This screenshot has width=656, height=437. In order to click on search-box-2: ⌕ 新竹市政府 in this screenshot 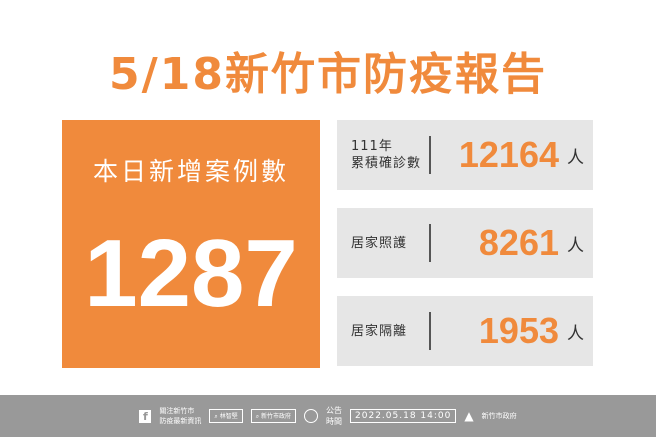, I will do `click(273, 416)`.